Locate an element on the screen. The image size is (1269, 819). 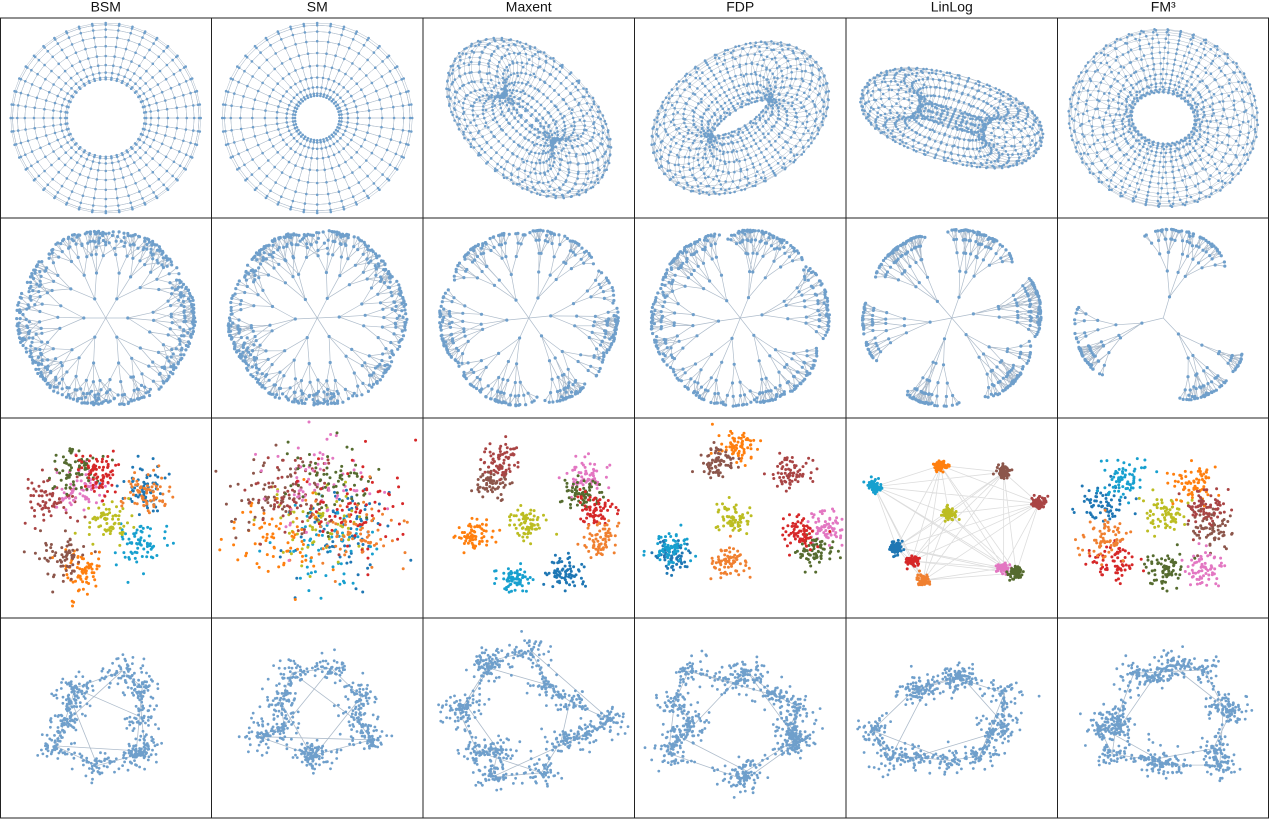
column-header: FM³ is located at coordinates (1163, 7).